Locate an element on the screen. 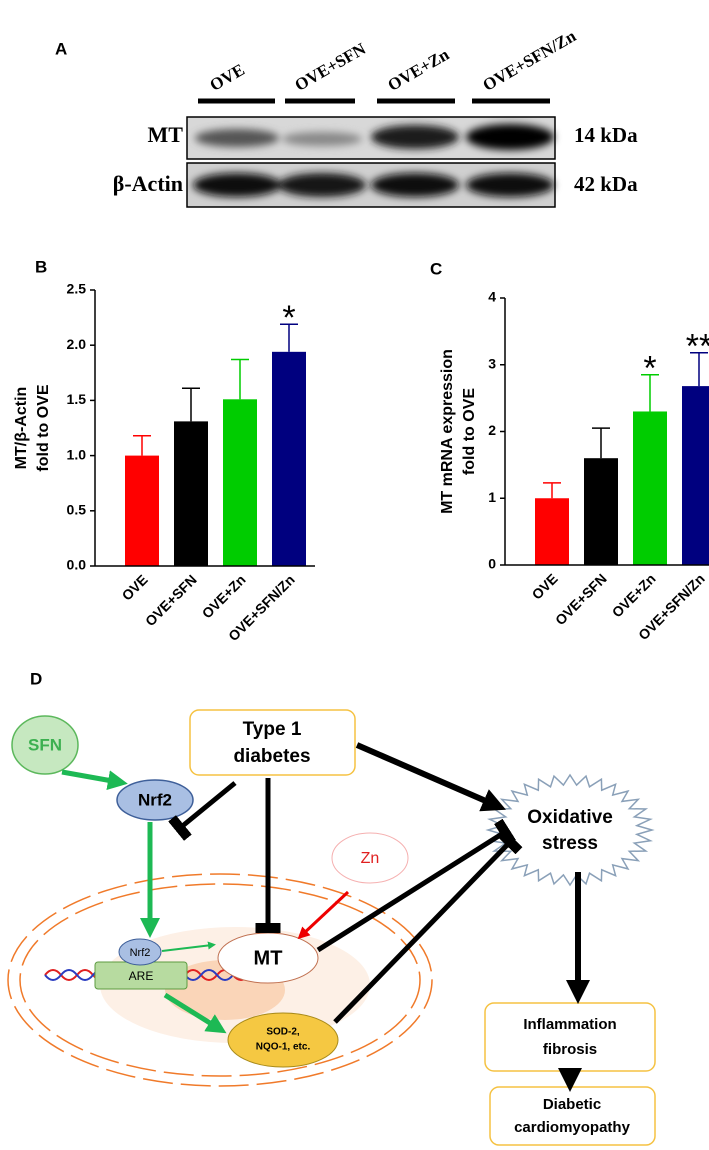  cell is located at coordinates (220, 980).